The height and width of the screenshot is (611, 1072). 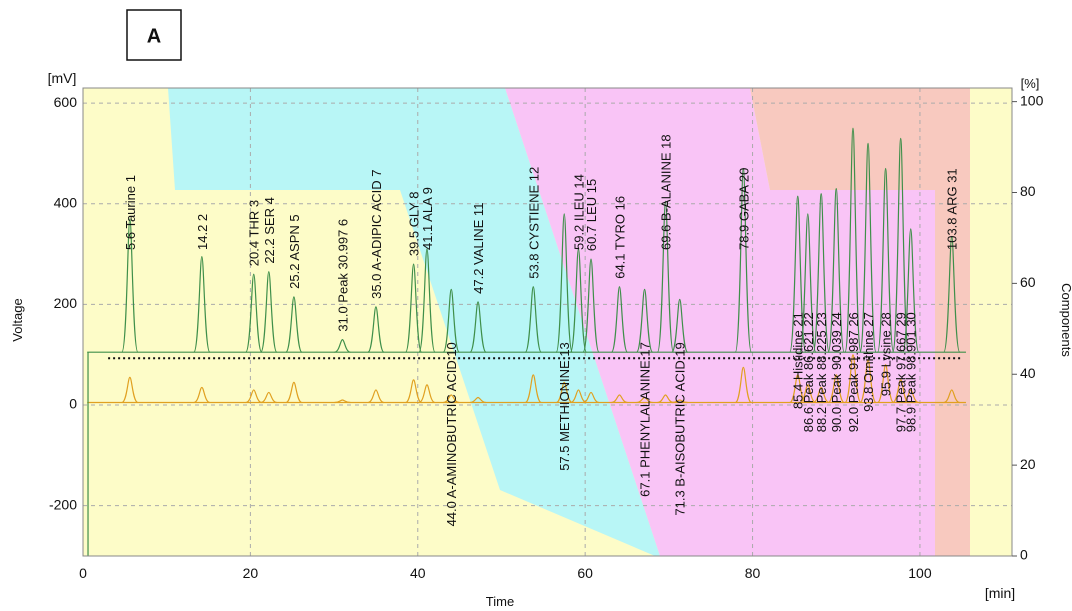 What do you see at coordinates (418, 573) in the screenshot?
I see `x-tick-label: 40` at bounding box center [418, 573].